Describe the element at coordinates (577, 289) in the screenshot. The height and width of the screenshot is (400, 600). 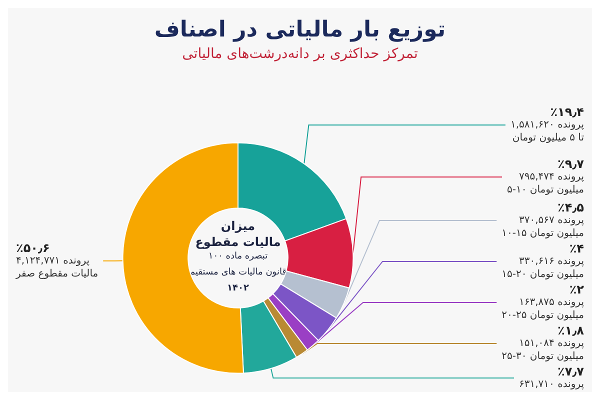
I see `data-label: ٪۲` at that location.